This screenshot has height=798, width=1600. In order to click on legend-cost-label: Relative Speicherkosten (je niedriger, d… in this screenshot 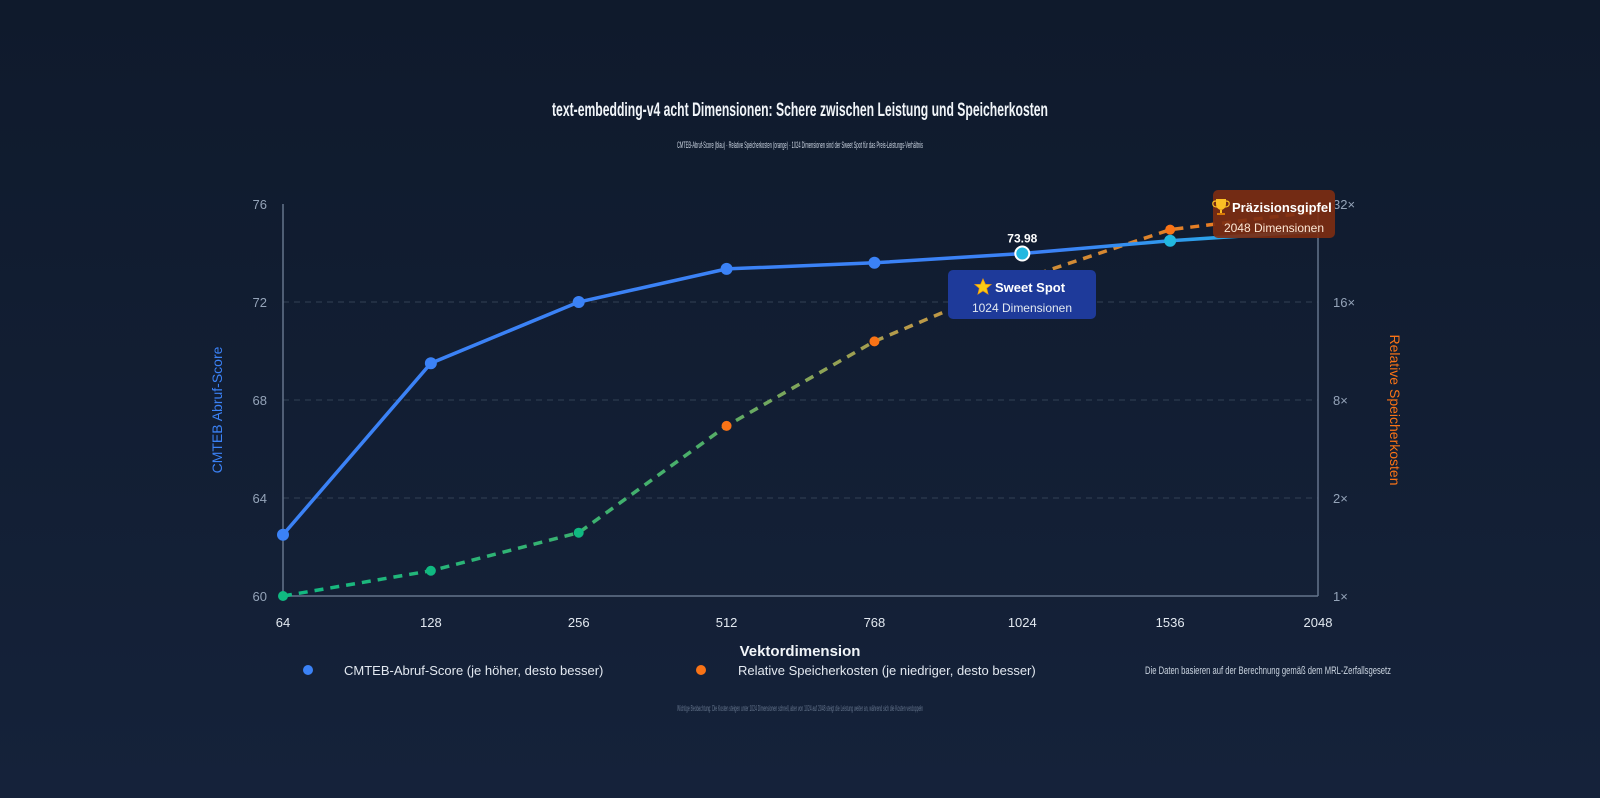, I will do `click(887, 670)`.